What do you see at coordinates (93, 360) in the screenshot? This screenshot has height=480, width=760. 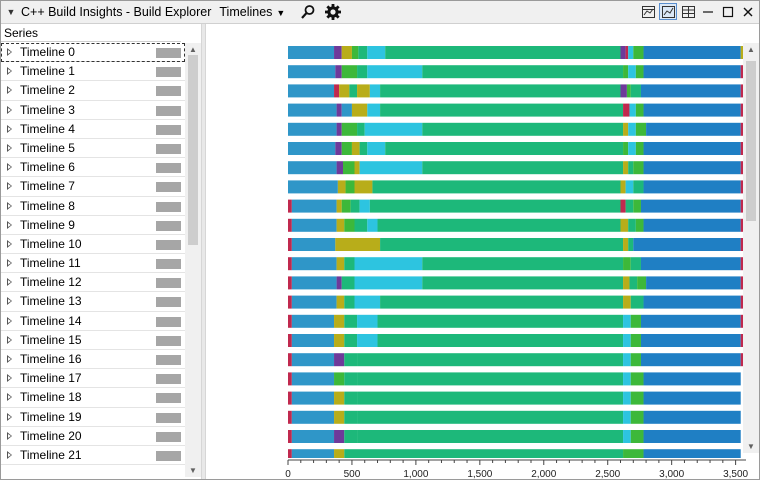 I see `series-row: Timeline 16` at bounding box center [93, 360].